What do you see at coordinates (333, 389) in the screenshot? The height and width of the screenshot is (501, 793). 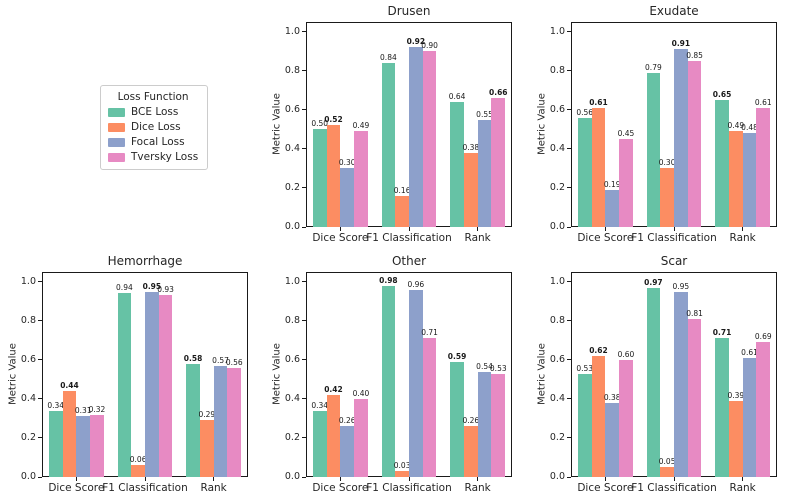 I see `bar-value-label: 0.42` at bounding box center [333, 389].